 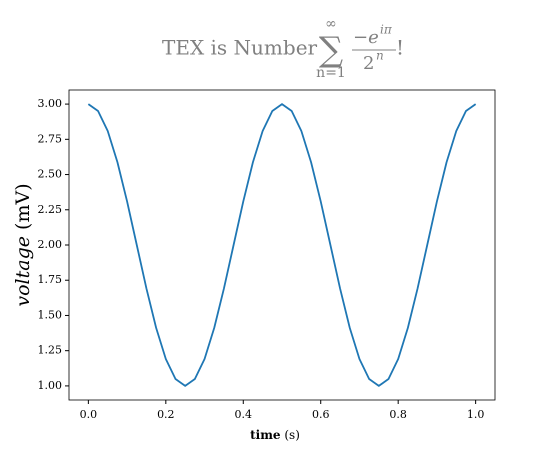 What do you see at coordinates (331, 24) in the screenshot?
I see `title-sum-upper: ∞` at bounding box center [331, 24].